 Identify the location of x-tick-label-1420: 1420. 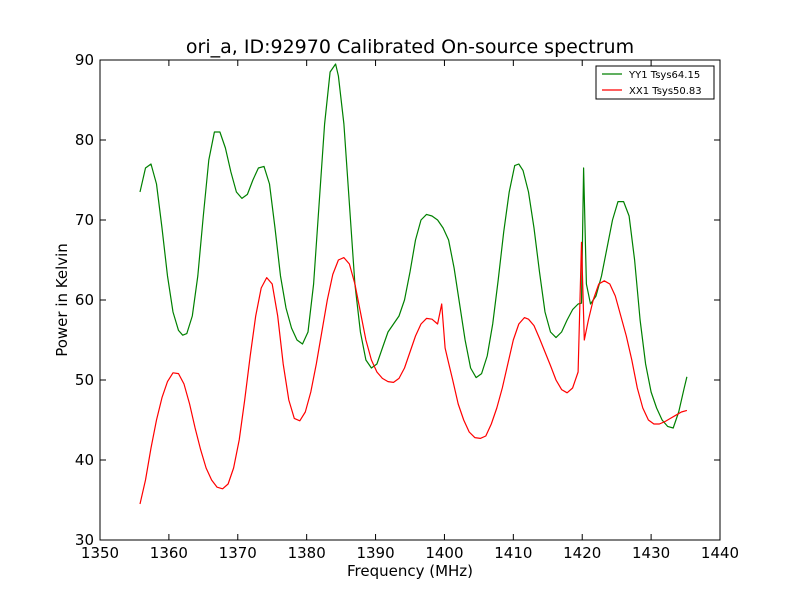
(582, 553).